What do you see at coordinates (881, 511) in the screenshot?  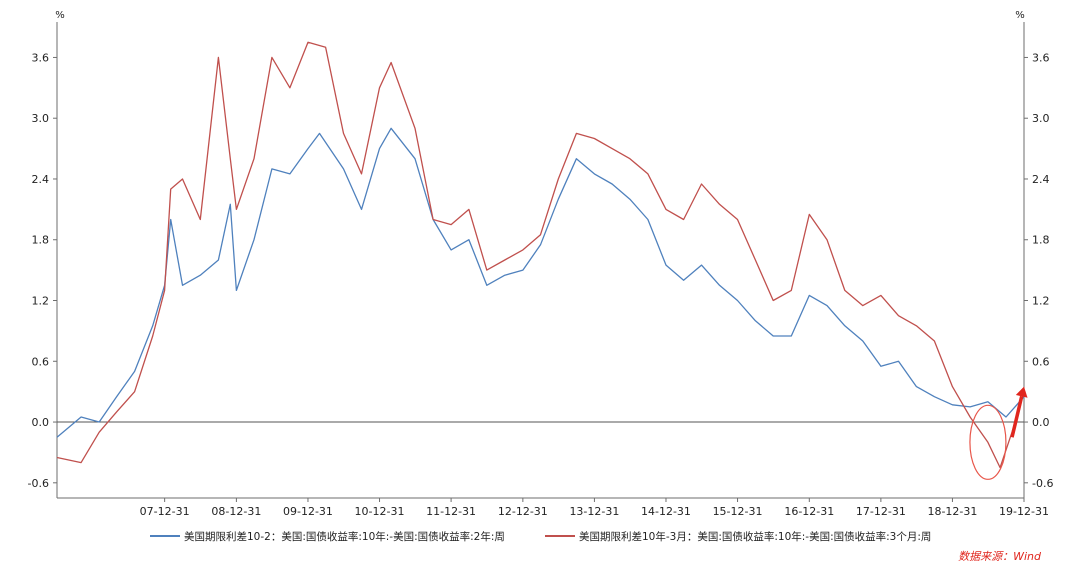 I see `x-tick-label: 17-12-31` at bounding box center [881, 511].